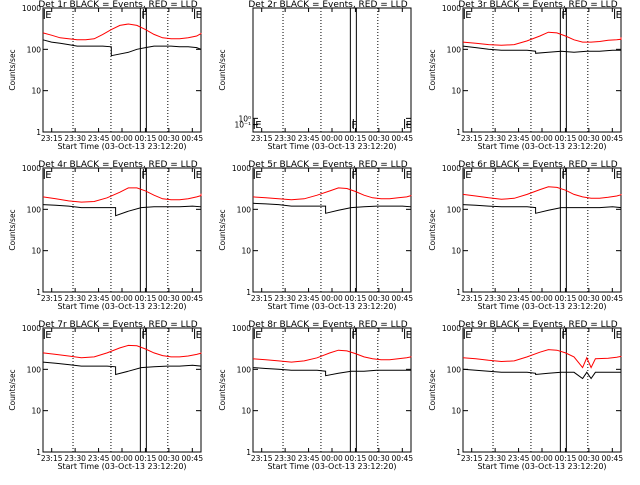  What do you see at coordinates (117, 5) in the screenshot?
I see `panel-title: Det 1r BLACK = Events, RED = LLD` at bounding box center [117, 5].